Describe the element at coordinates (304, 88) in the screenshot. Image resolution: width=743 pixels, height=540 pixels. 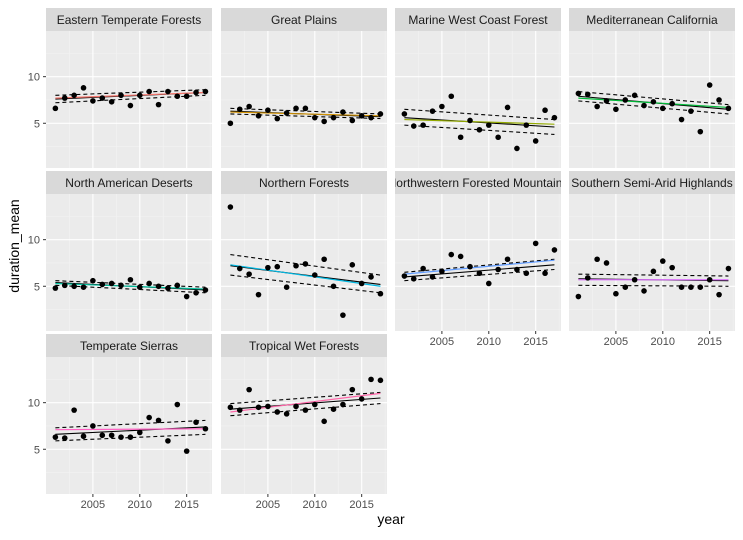
I see `facet-panel: Great Plains` at that location.